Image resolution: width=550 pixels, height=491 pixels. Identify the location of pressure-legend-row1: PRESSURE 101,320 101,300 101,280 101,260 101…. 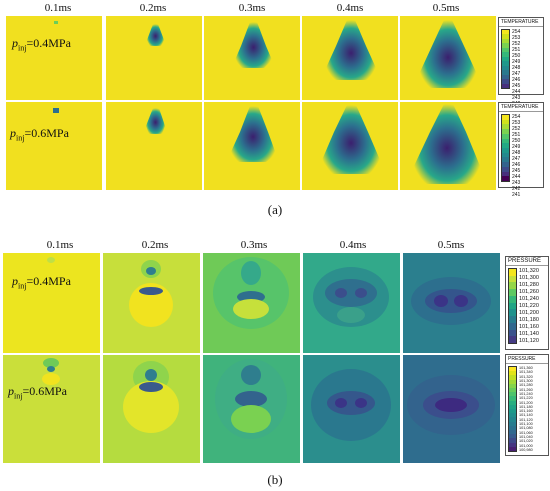
(527, 303).